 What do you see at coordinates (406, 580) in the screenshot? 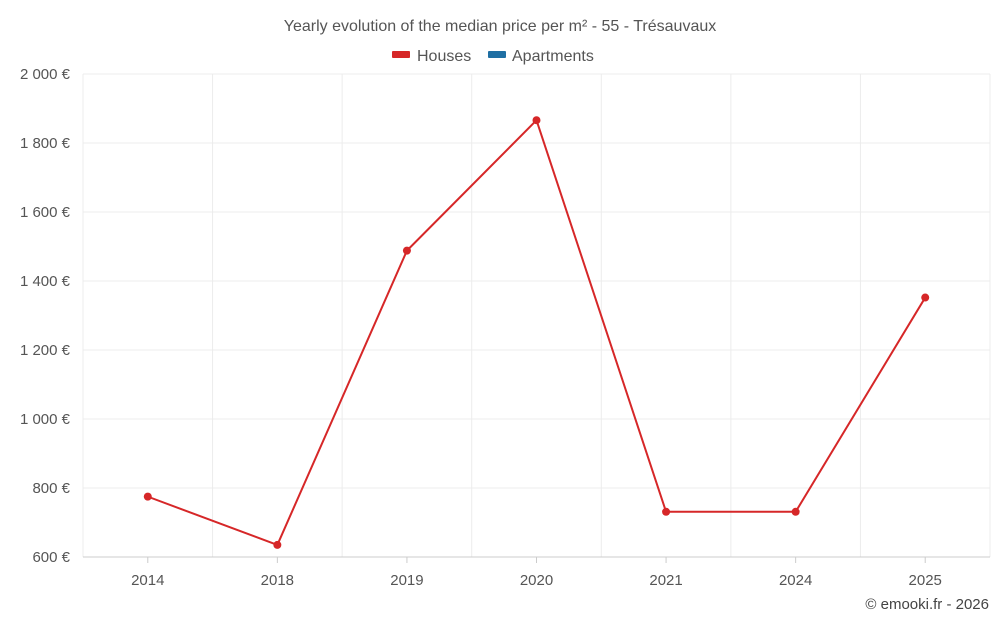
I see `x-tick-label: 2019` at bounding box center [406, 580].